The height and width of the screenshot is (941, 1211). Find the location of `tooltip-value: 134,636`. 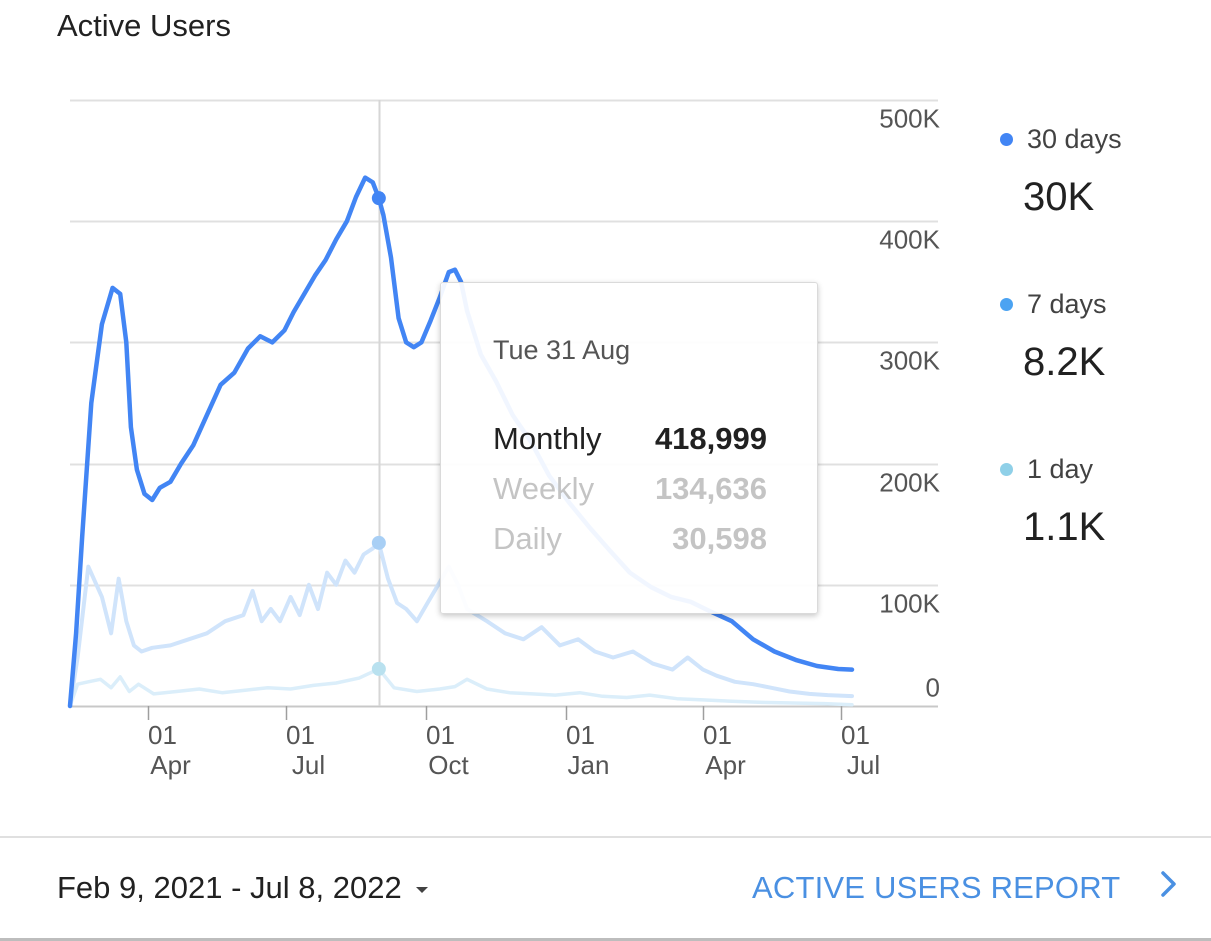

tooltip-value: 134,636 is located at coordinates (710, 488).